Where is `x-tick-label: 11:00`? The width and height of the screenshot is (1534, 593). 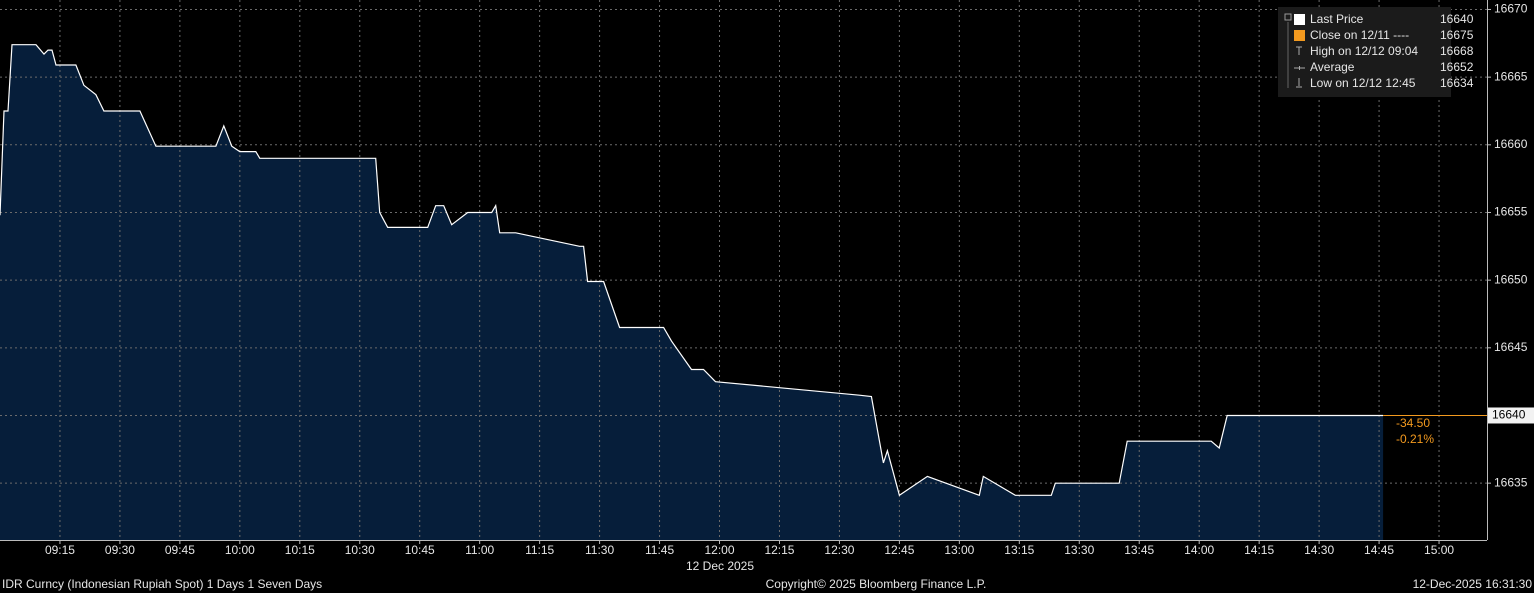 x-tick-label: 11:00 is located at coordinates (479, 550).